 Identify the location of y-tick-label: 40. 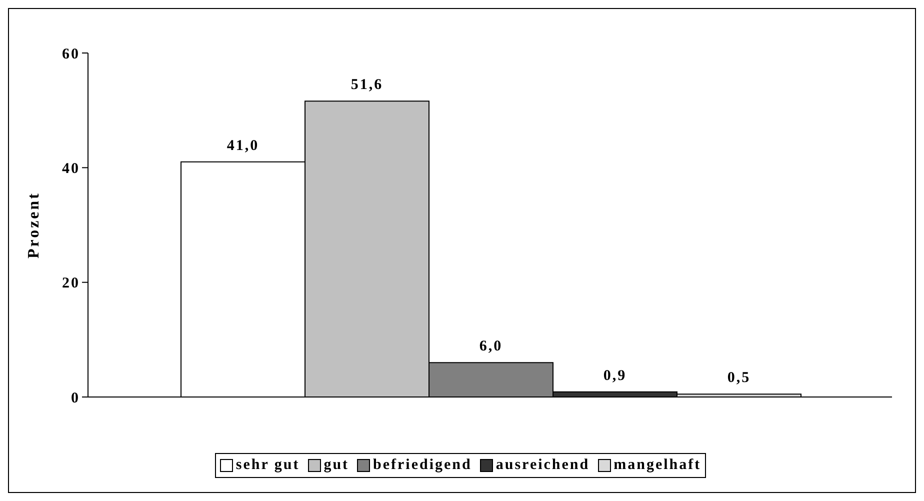
(71, 168).